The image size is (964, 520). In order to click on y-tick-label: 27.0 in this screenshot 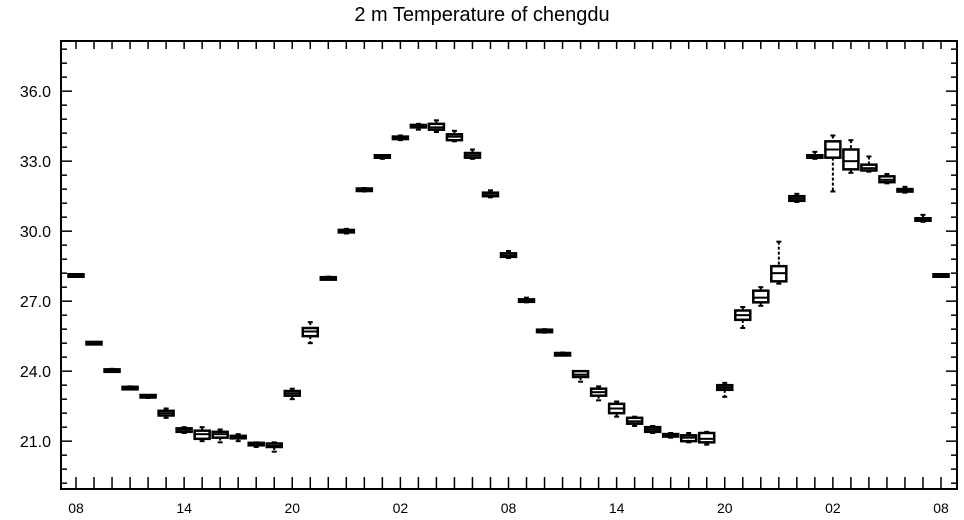, I will do `click(35, 302)`.